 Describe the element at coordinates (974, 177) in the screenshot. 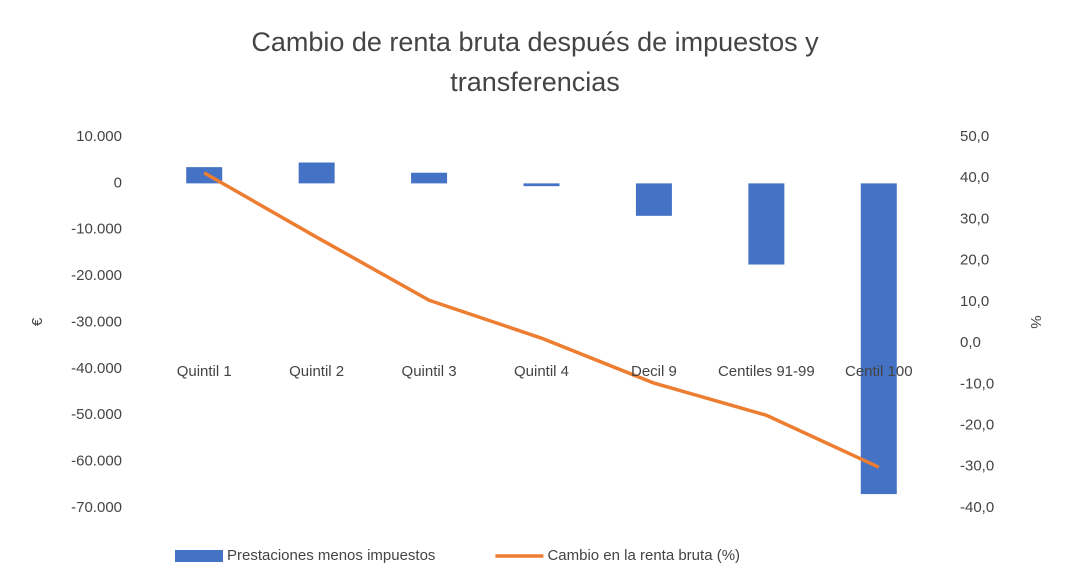

I see `y2-tick-label: 40,0` at that location.